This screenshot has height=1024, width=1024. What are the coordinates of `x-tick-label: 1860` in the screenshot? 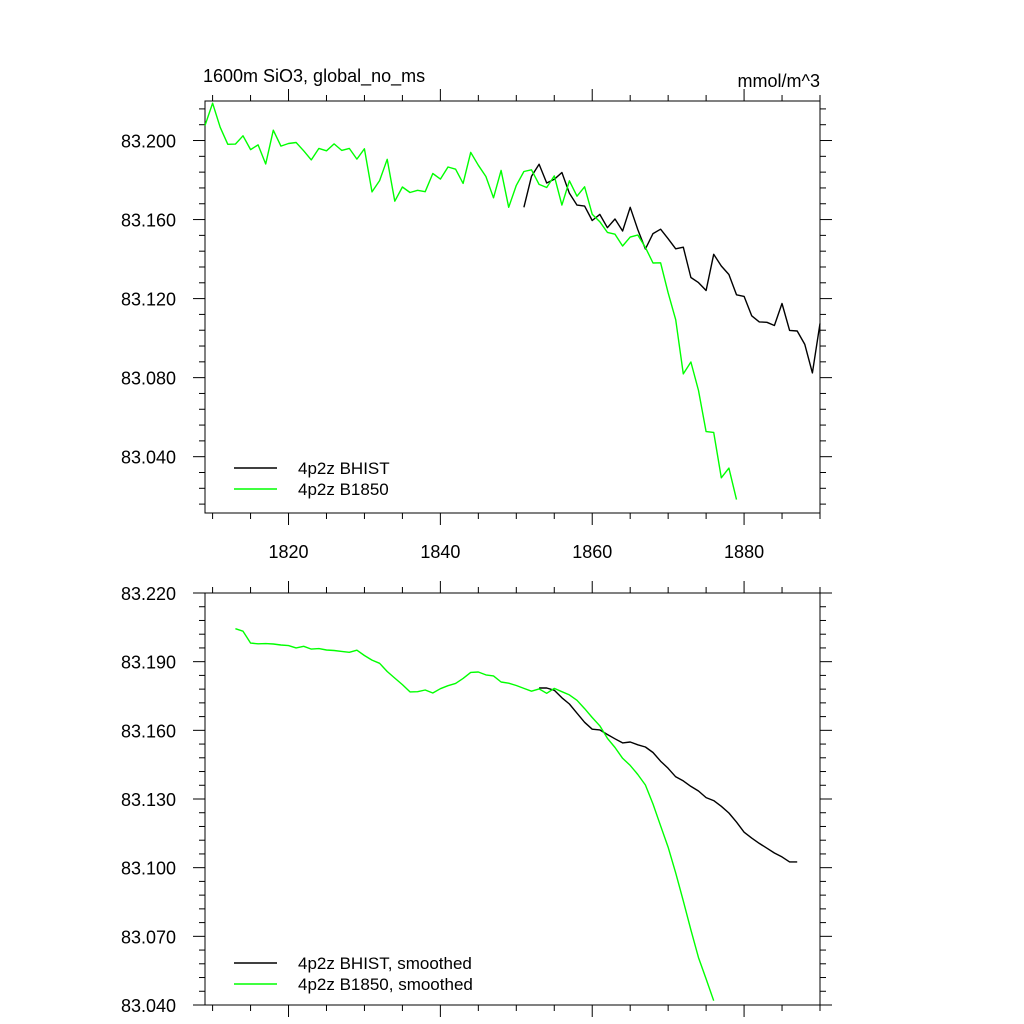 It's located at (592, 552).